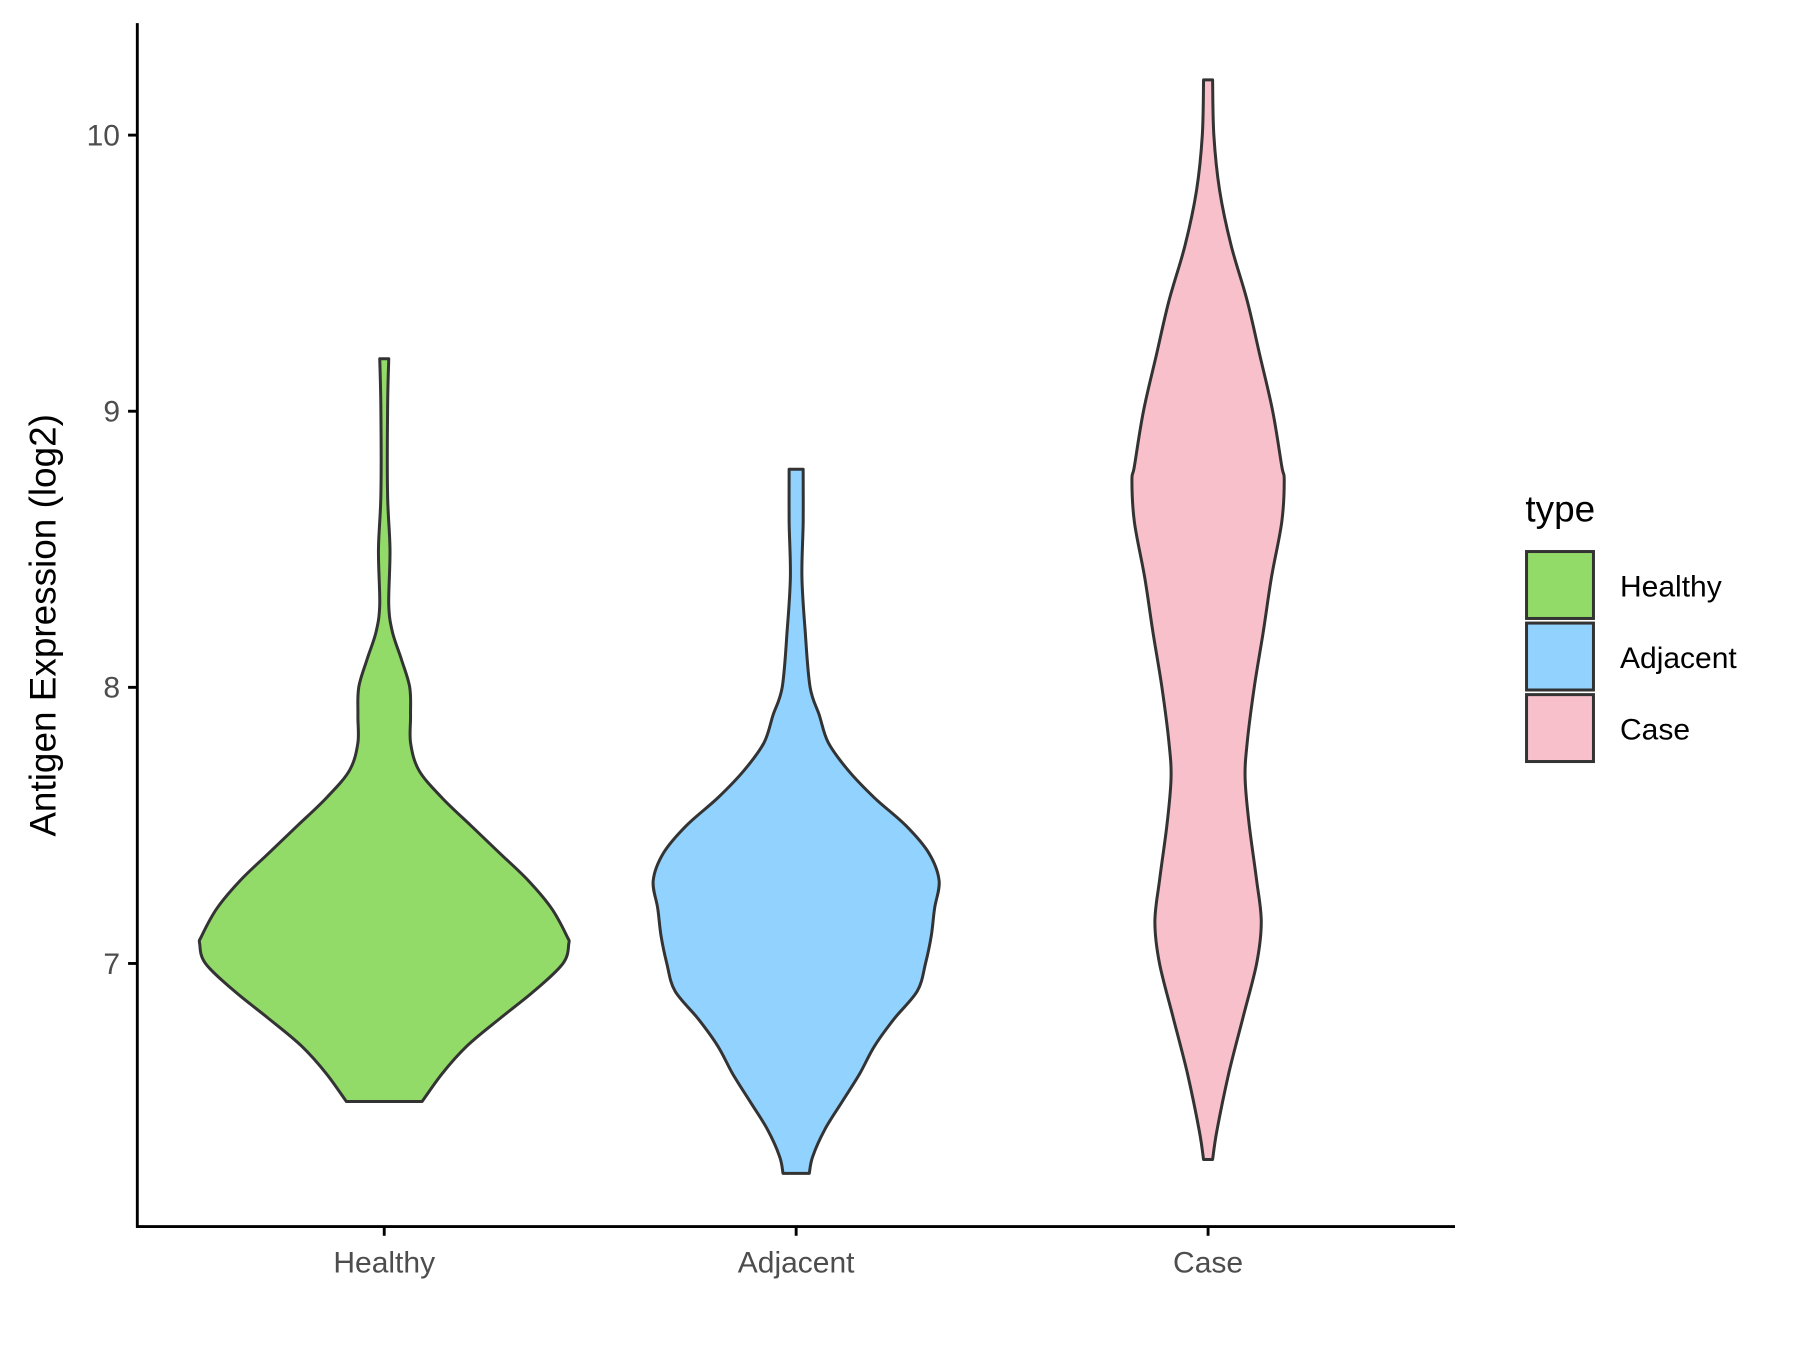 This screenshot has width=1800, height=1350. Describe the element at coordinates (1655, 730) in the screenshot. I see `legend-label: Case` at that location.